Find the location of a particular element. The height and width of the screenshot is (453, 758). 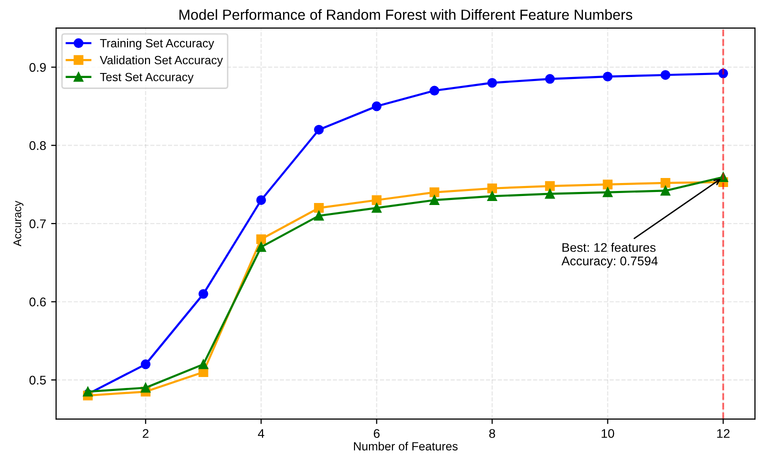

y-axis-title: Accuracy is located at coordinates (18, 223).